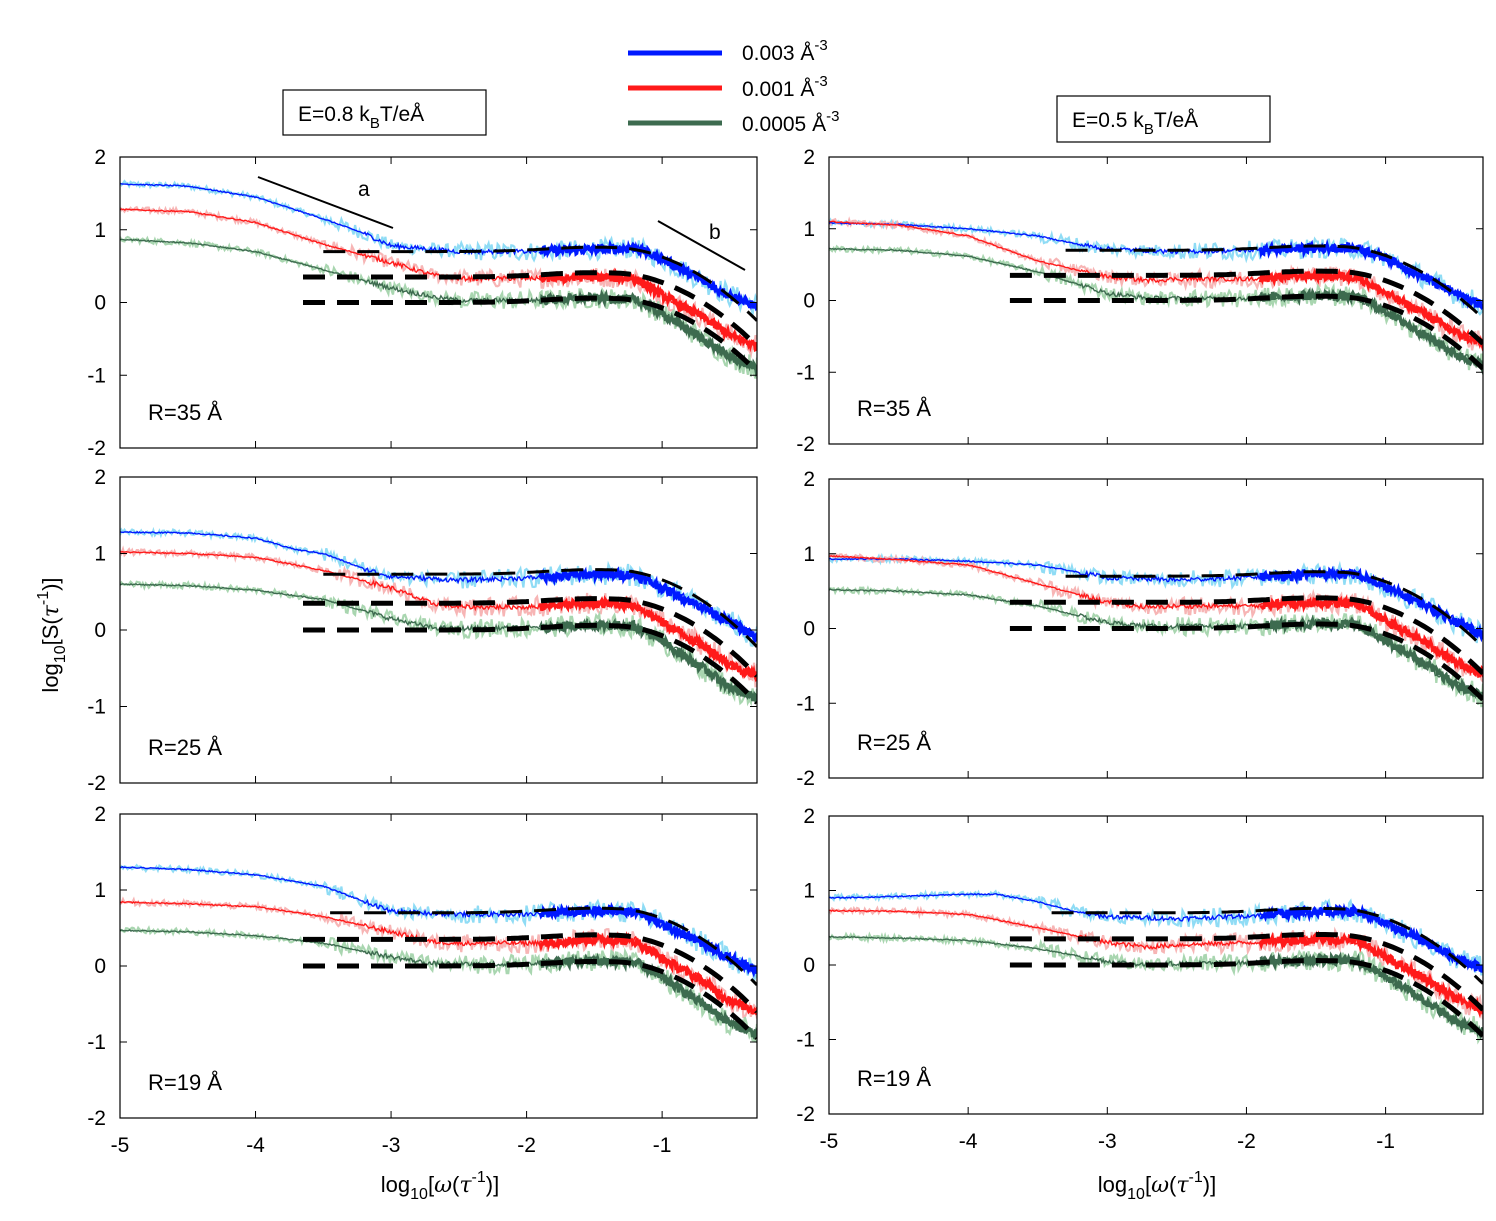 Image resolution: width=1496 pixels, height=1221 pixels. What do you see at coordinates (361, 117) in the screenshot?
I see `field-label-left: E=0.8 kBT/eÅ` at bounding box center [361, 117].